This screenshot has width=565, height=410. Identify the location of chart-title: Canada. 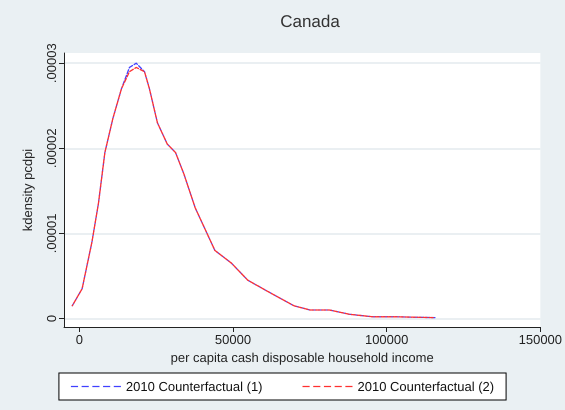
(310, 21).